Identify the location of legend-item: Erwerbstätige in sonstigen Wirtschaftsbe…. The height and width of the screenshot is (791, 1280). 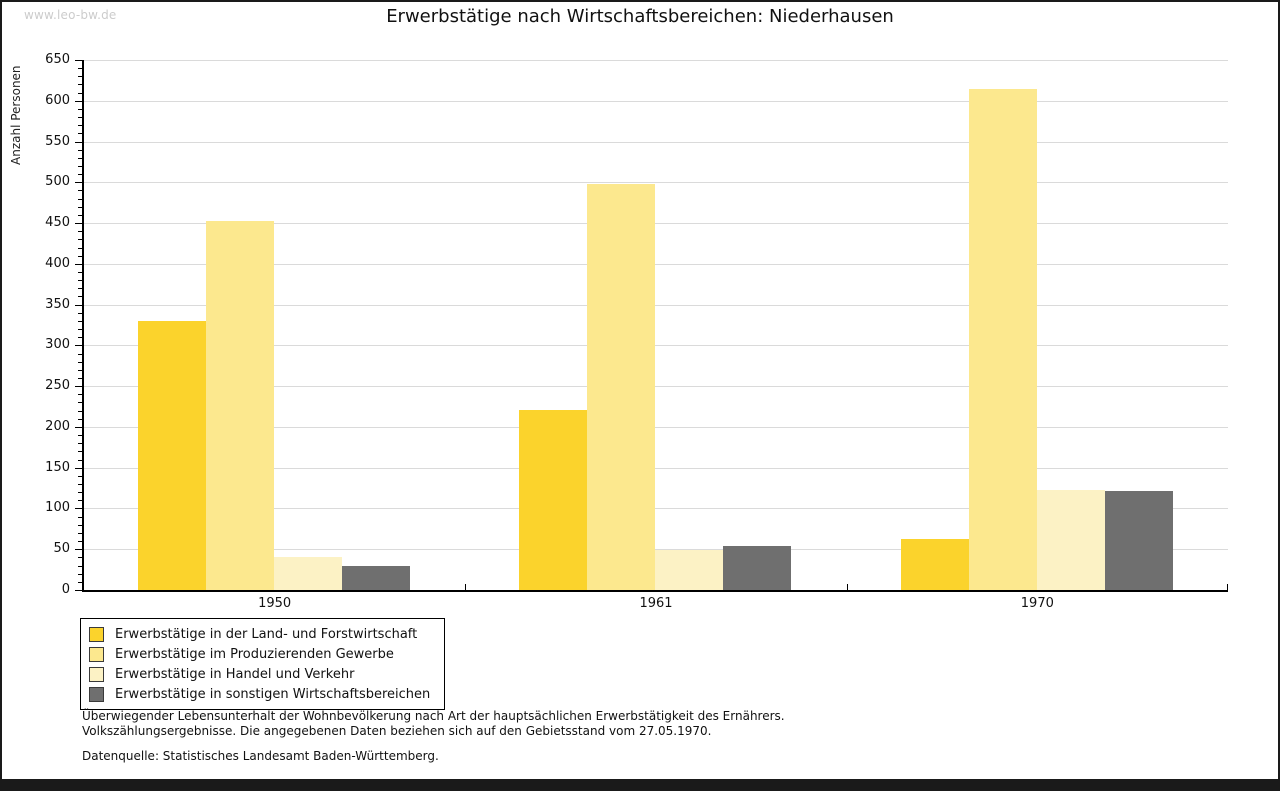
(259, 694).